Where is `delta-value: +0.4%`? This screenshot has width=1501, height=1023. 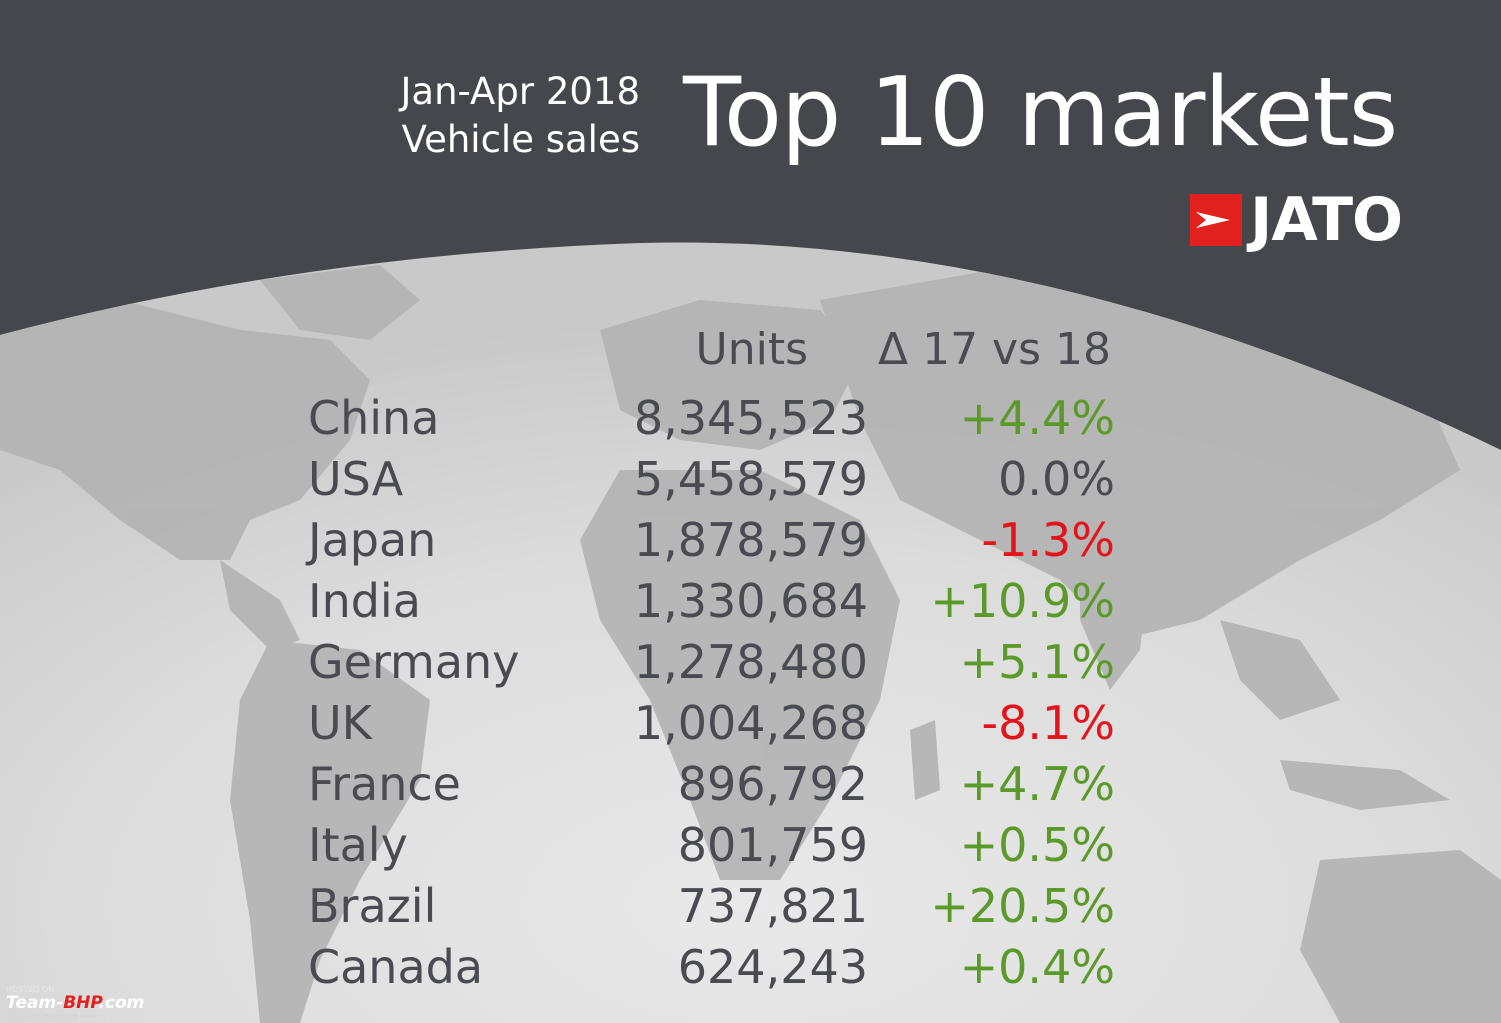 delta-value: +0.4% is located at coordinates (1037, 967).